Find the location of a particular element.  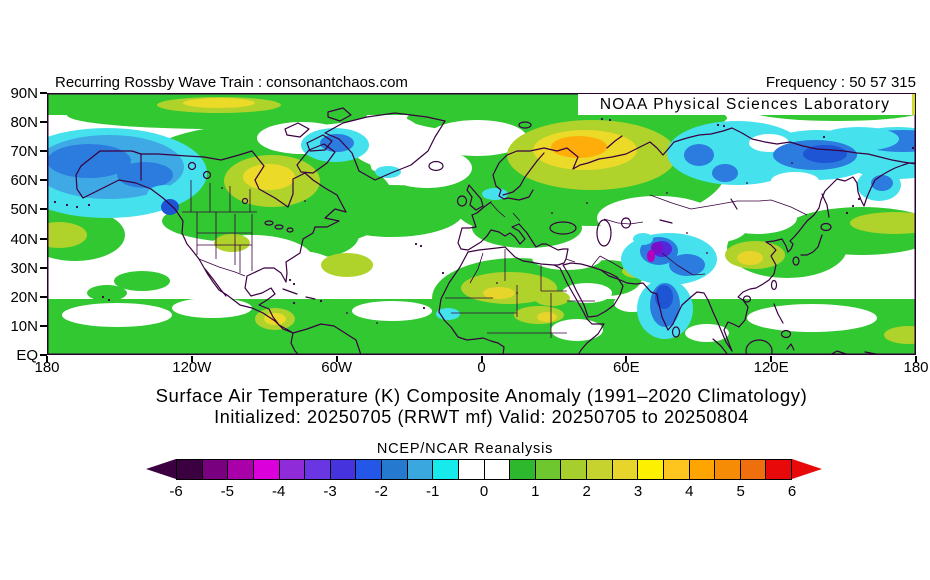

colorbar-tick-label: 0 is located at coordinates (484, 491).